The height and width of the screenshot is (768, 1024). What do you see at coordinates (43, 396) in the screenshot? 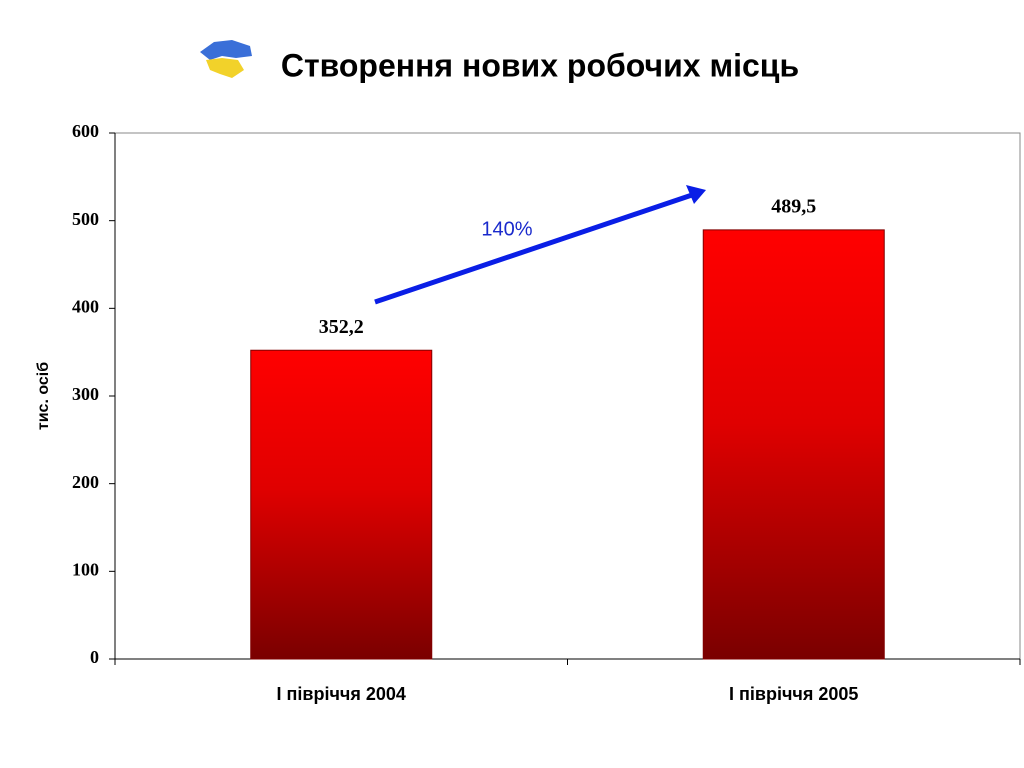
I see `y-axis-label: тис. осіб` at bounding box center [43, 396].